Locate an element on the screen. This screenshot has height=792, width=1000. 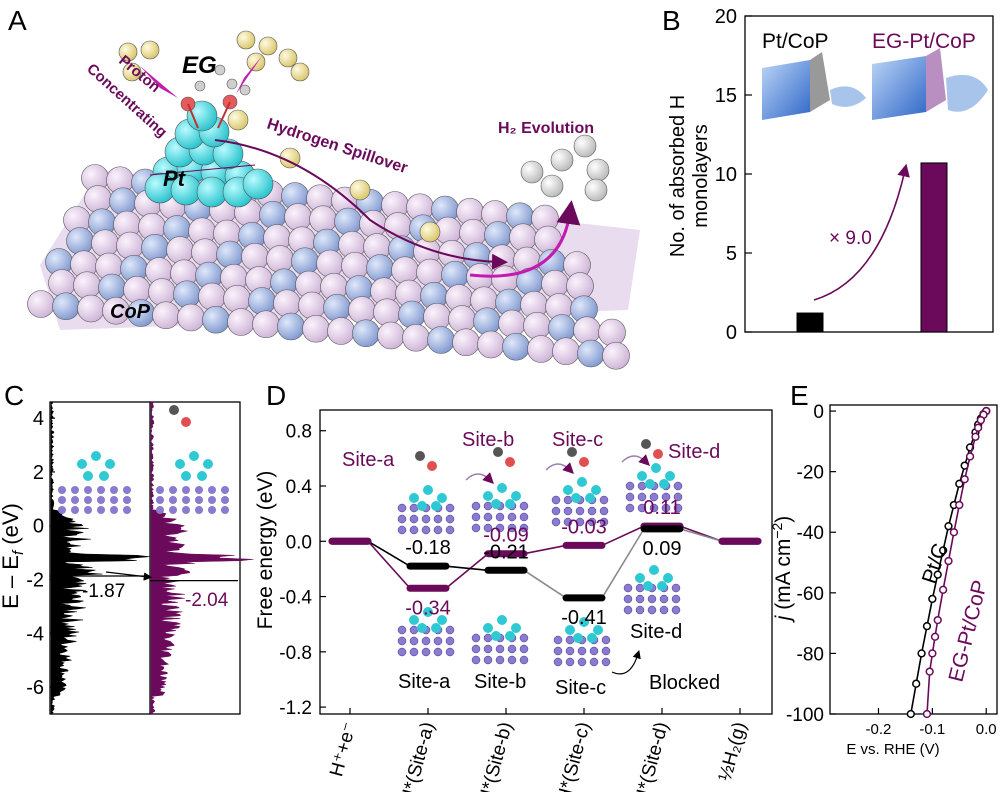
d-value-label: -0.21 is located at coordinates (506, 552).